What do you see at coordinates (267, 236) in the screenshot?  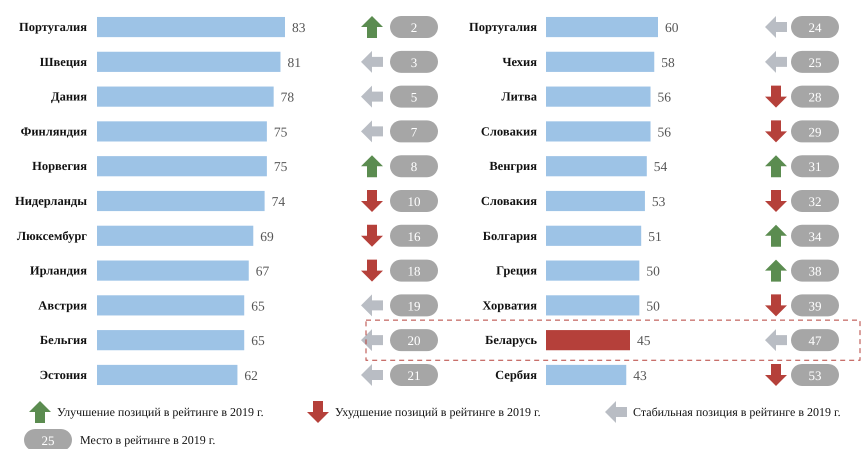 I see `data-label: 69` at bounding box center [267, 236].